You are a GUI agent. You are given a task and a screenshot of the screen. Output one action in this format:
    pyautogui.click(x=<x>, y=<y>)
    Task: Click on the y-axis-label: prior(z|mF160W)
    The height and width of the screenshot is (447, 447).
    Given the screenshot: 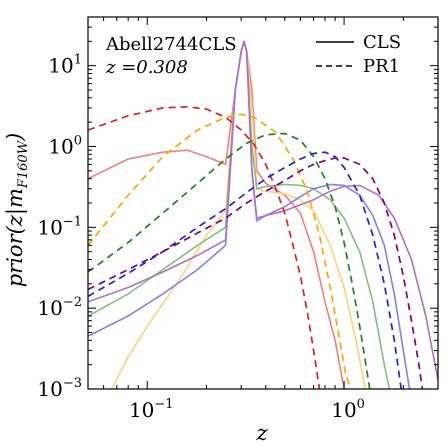 What is the action you would take?
    pyautogui.click(x=17, y=210)
    